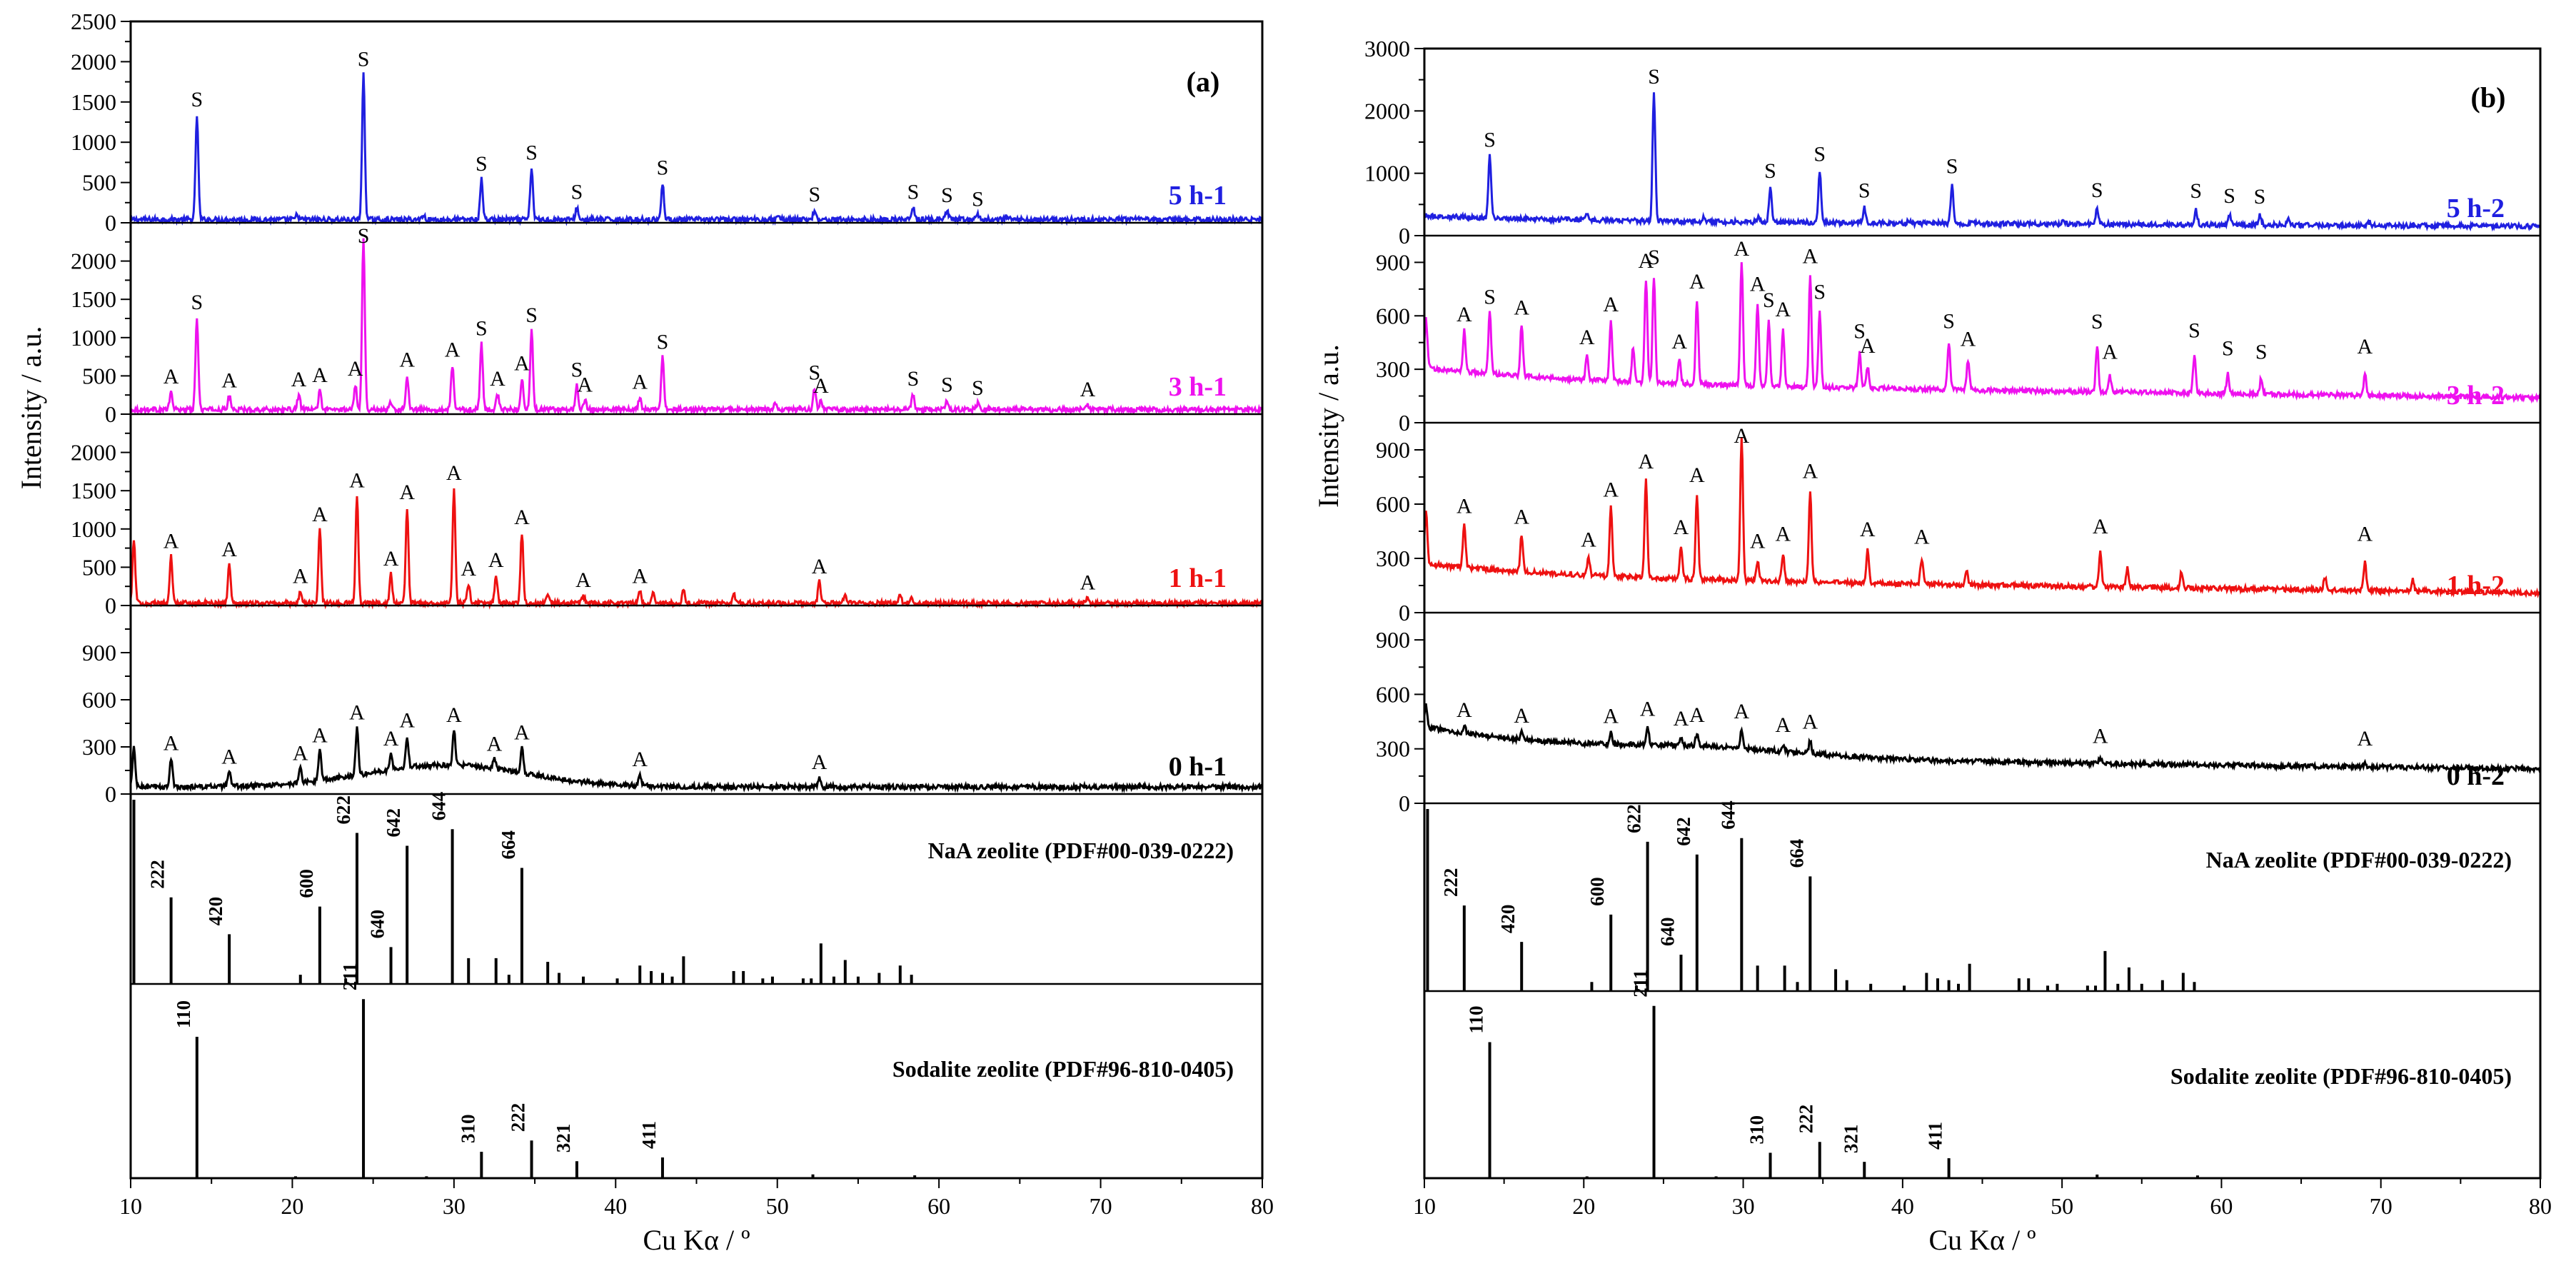  I want to click on hkl-label: 642, so click(393, 823).